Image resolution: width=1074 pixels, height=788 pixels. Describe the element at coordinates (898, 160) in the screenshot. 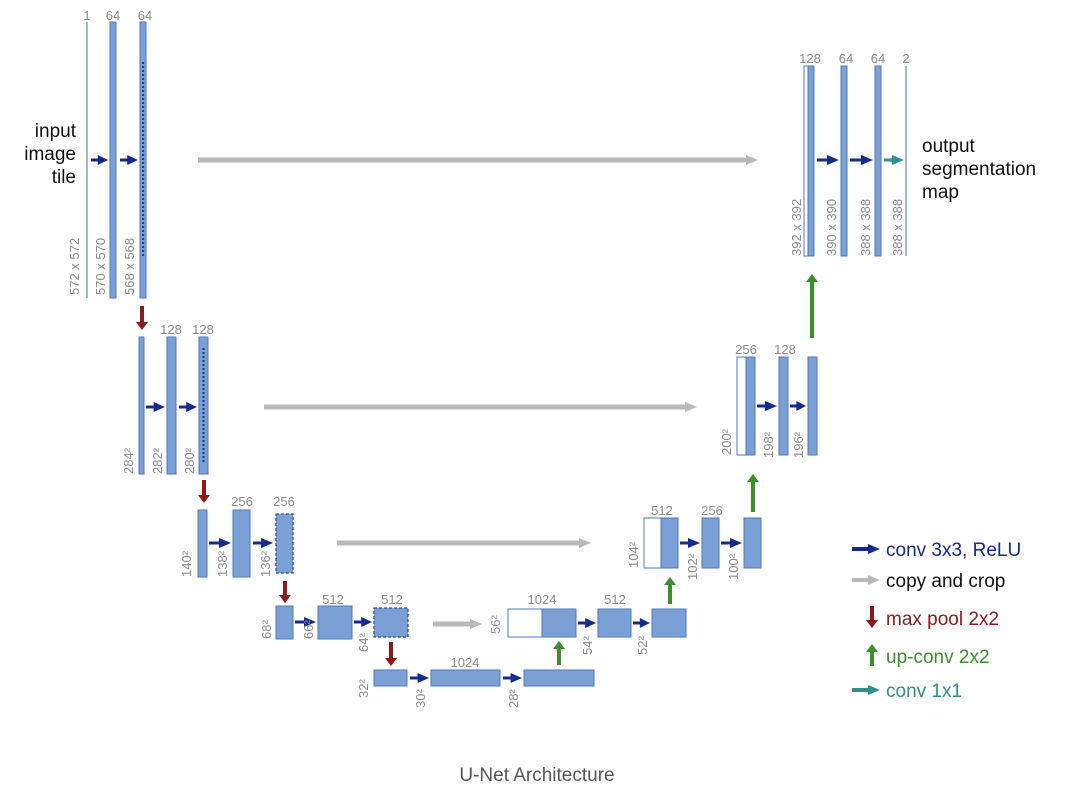

I see `conv1x1-arrow-head` at that location.